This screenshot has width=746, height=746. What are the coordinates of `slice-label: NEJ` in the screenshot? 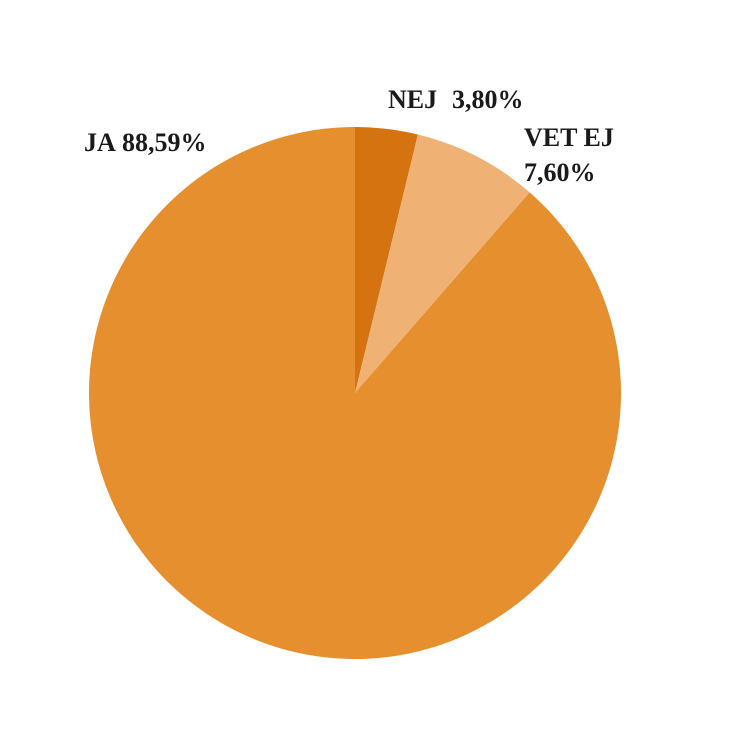 It's located at (412, 99).